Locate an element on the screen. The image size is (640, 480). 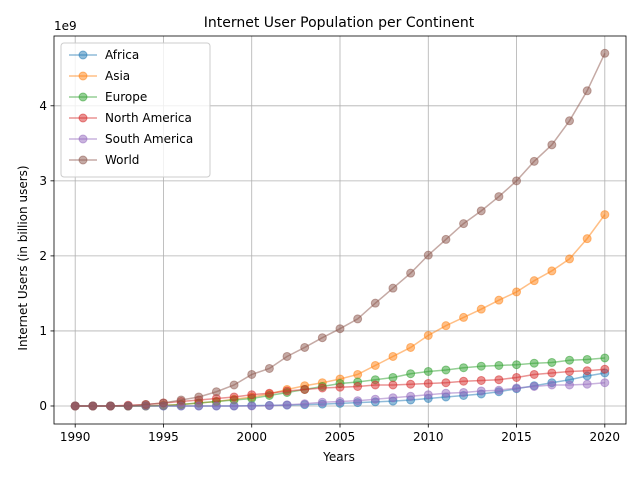
y-tick-label: 1 is located at coordinates (43, 331).